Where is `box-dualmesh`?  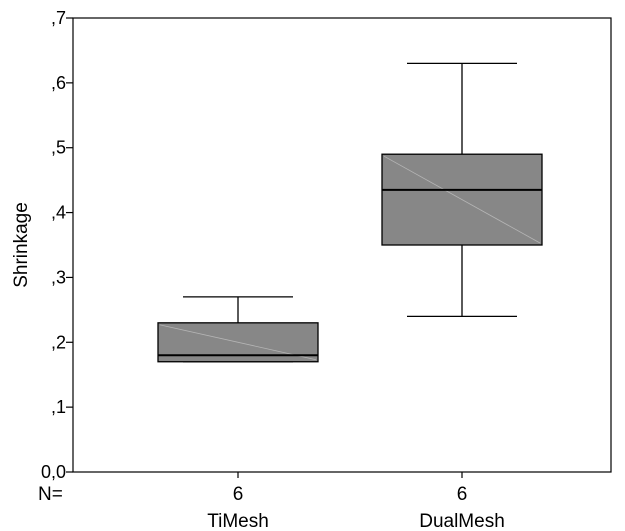
box-dualmesh is located at coordinates (462, 189).